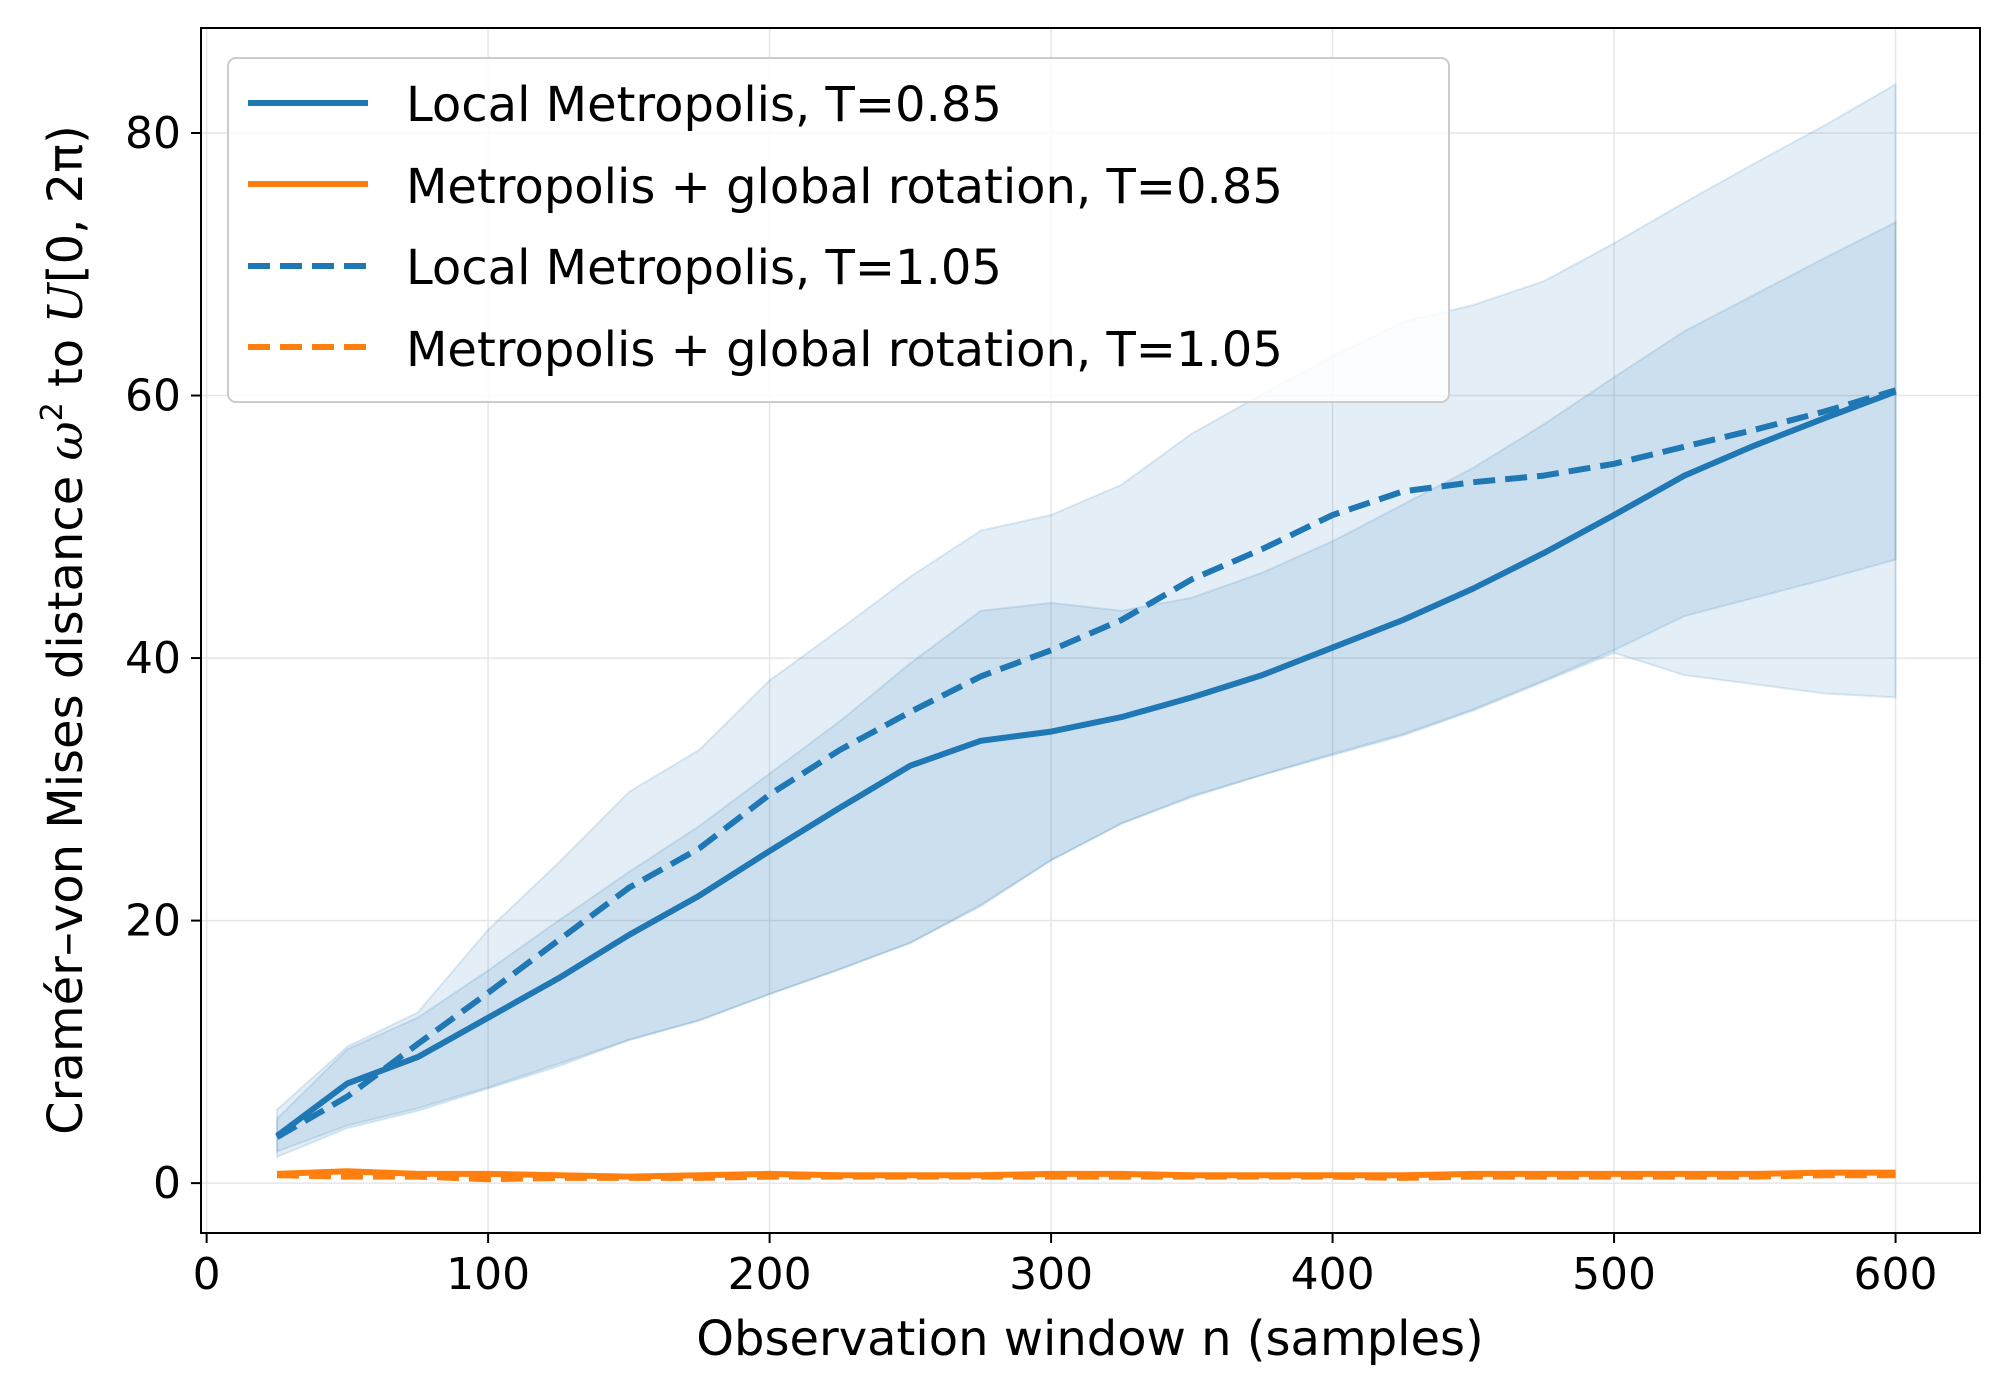 Image resolution: width=2000 pixels, height=1400 pixels. I want to click on y-tick-label: 0, so click(167, 1183).